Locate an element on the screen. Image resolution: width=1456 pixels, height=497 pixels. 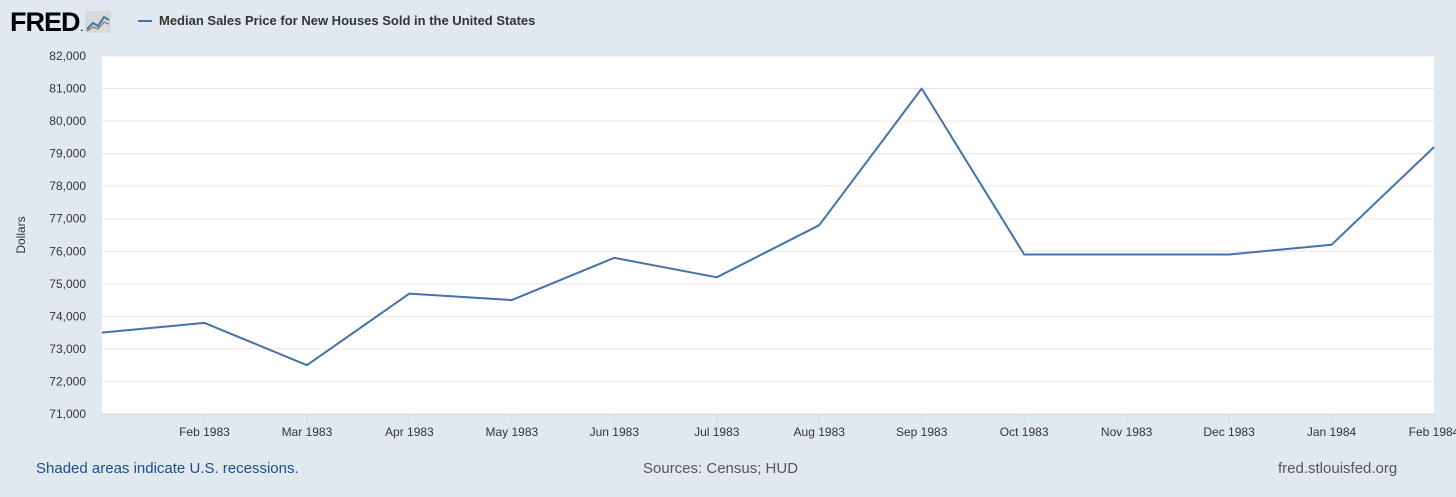
x-tick-label: Oct 1983 is located at coordinates (1024, 432).